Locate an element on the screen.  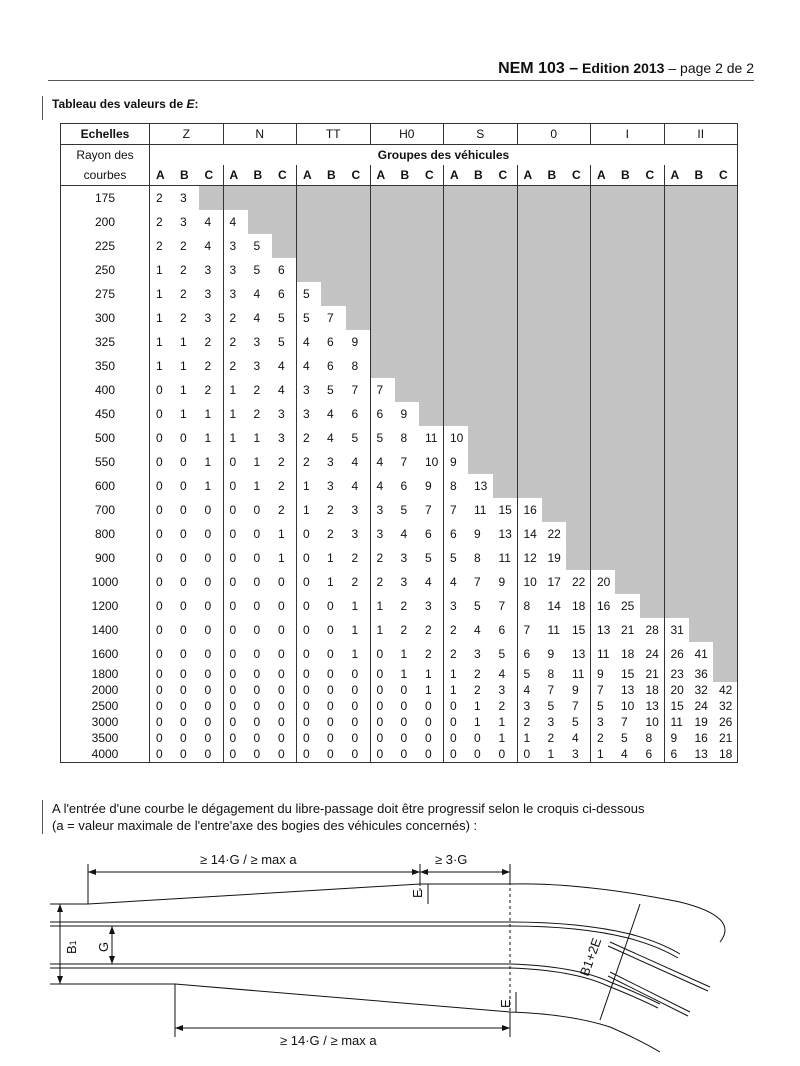
scale-header: I is located at coordinates (627, 134).